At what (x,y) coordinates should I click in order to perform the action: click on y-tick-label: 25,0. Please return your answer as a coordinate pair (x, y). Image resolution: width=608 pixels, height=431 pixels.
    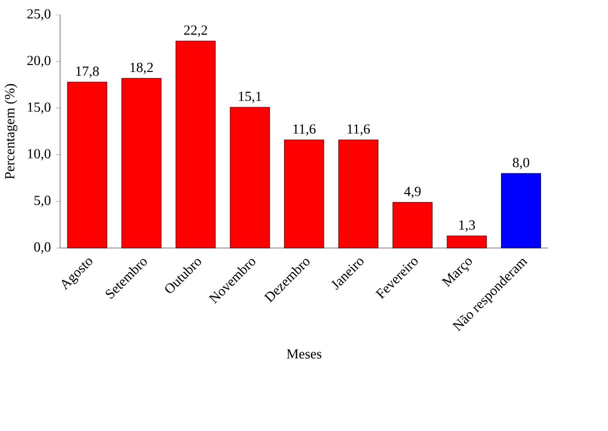
    Looking at the image, I should click on (38, 15).